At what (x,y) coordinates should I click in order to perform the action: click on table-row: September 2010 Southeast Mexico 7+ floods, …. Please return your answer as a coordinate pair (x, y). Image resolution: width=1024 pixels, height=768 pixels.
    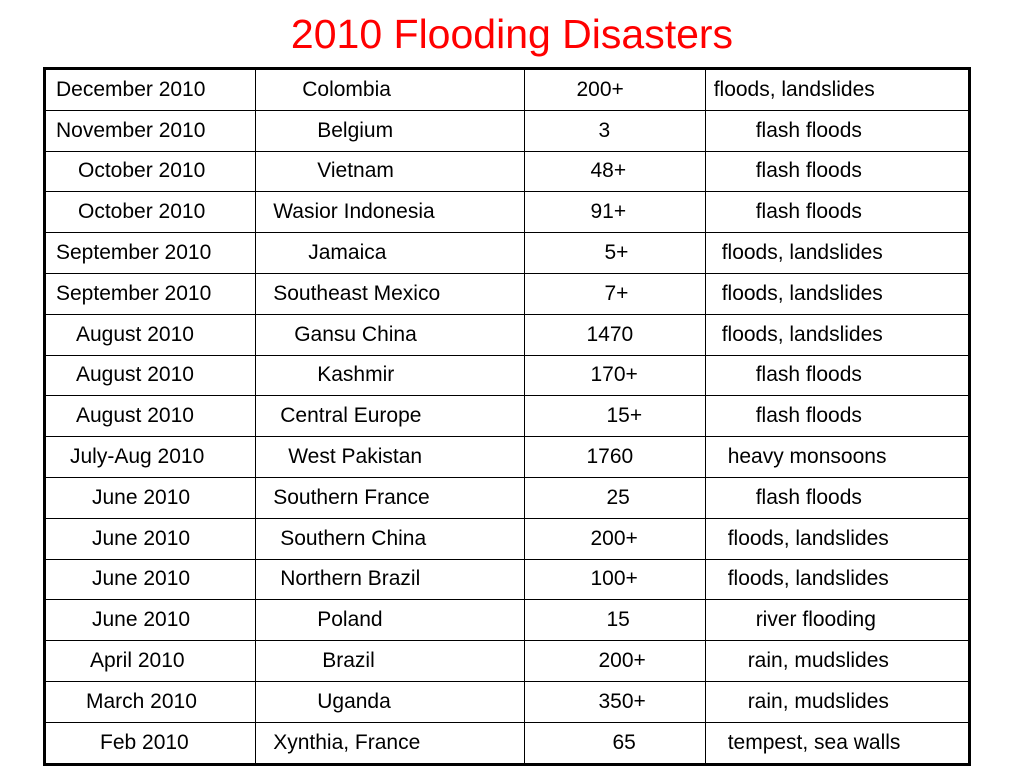
    Looking at the image, I should click on (507, 293).